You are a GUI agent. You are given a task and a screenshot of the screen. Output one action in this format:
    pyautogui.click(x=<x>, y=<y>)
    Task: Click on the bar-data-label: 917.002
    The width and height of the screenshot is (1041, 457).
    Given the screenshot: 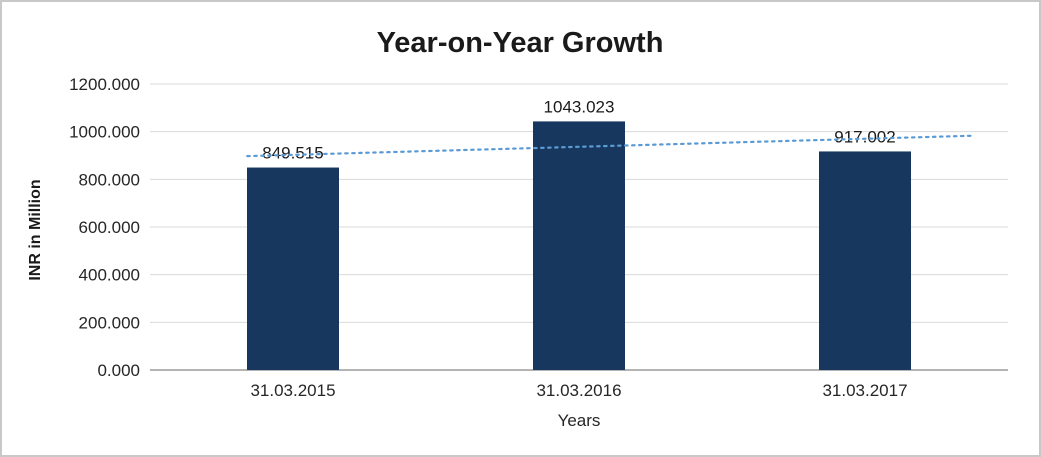 What is the action you would take?
    pyautogui.click(x=864, y=136)
    